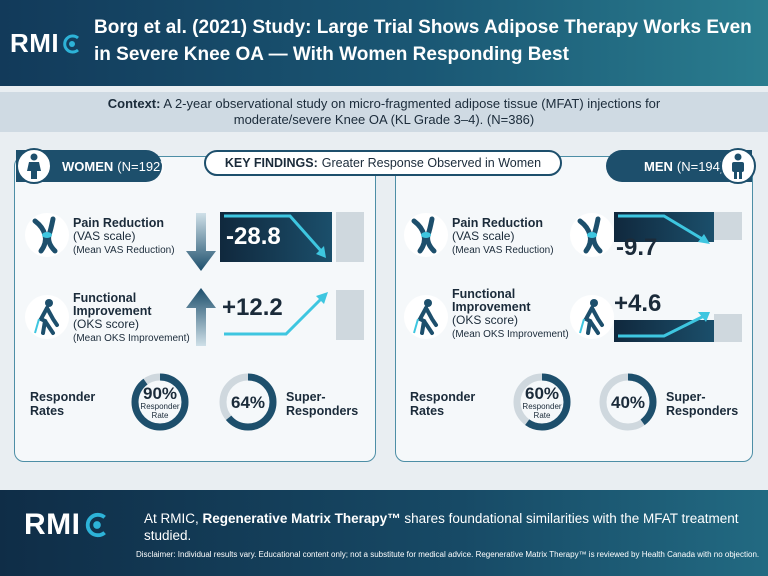 The height and width of the screenshot is (576, 768). I want to click on women-pain-value: -28.8, so click(253, 236).